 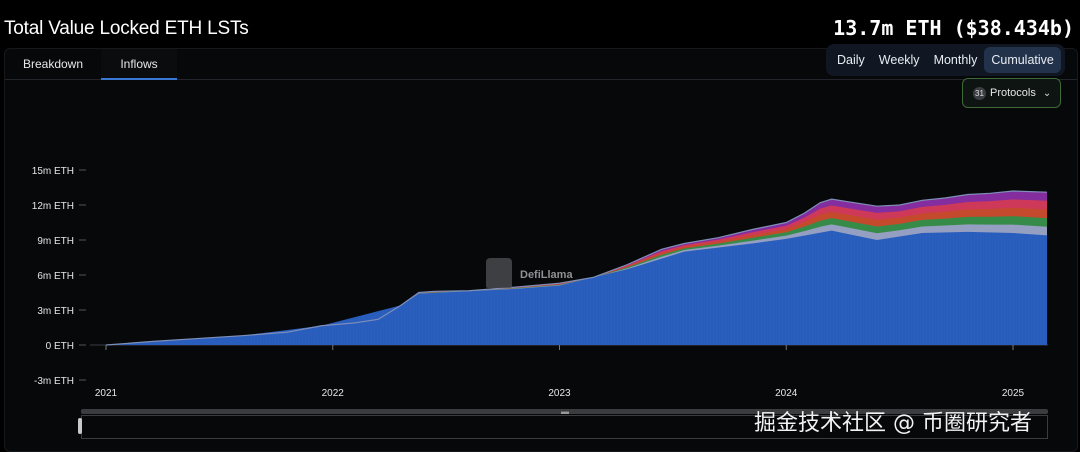 What do you see at coordinates (1047, 93) in the screenshot?
I see `chevron-down-icon: ⌄` at bounding box center [1047, 93].